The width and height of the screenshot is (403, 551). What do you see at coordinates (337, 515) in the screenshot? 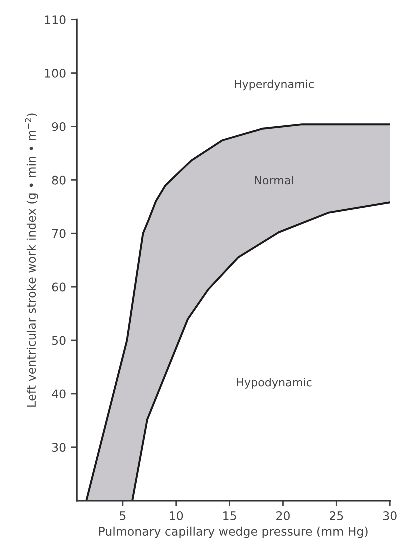
I see `x-tick-label: 25` at bounding box center [337, 515].